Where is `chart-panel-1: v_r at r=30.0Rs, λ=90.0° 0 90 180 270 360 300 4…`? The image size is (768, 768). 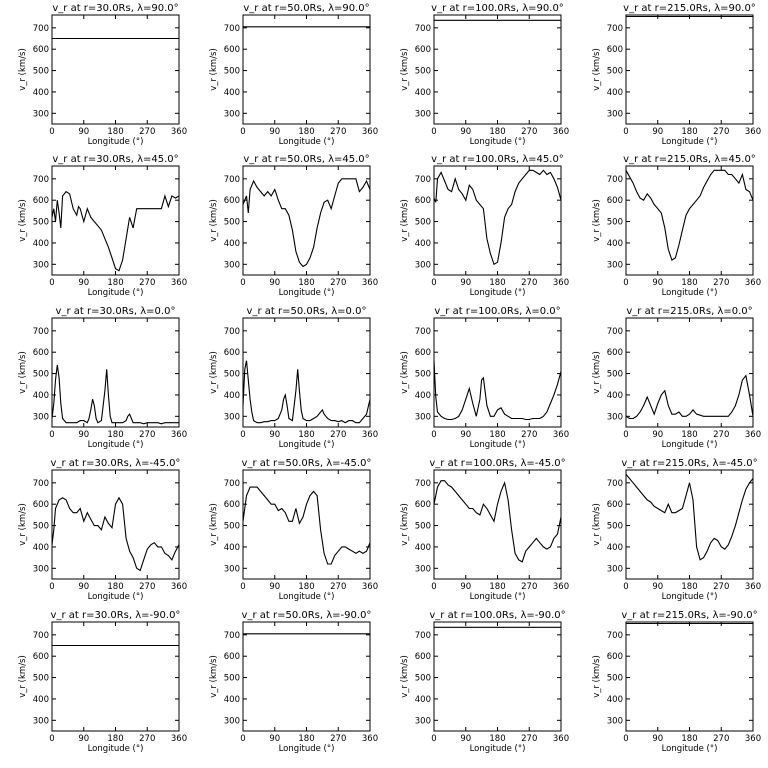 chart-panel-1: v_r at r=30.0Rs, λ=90.0° 0 90 180 270 360 300 4… is located at coordinates (102, 75).